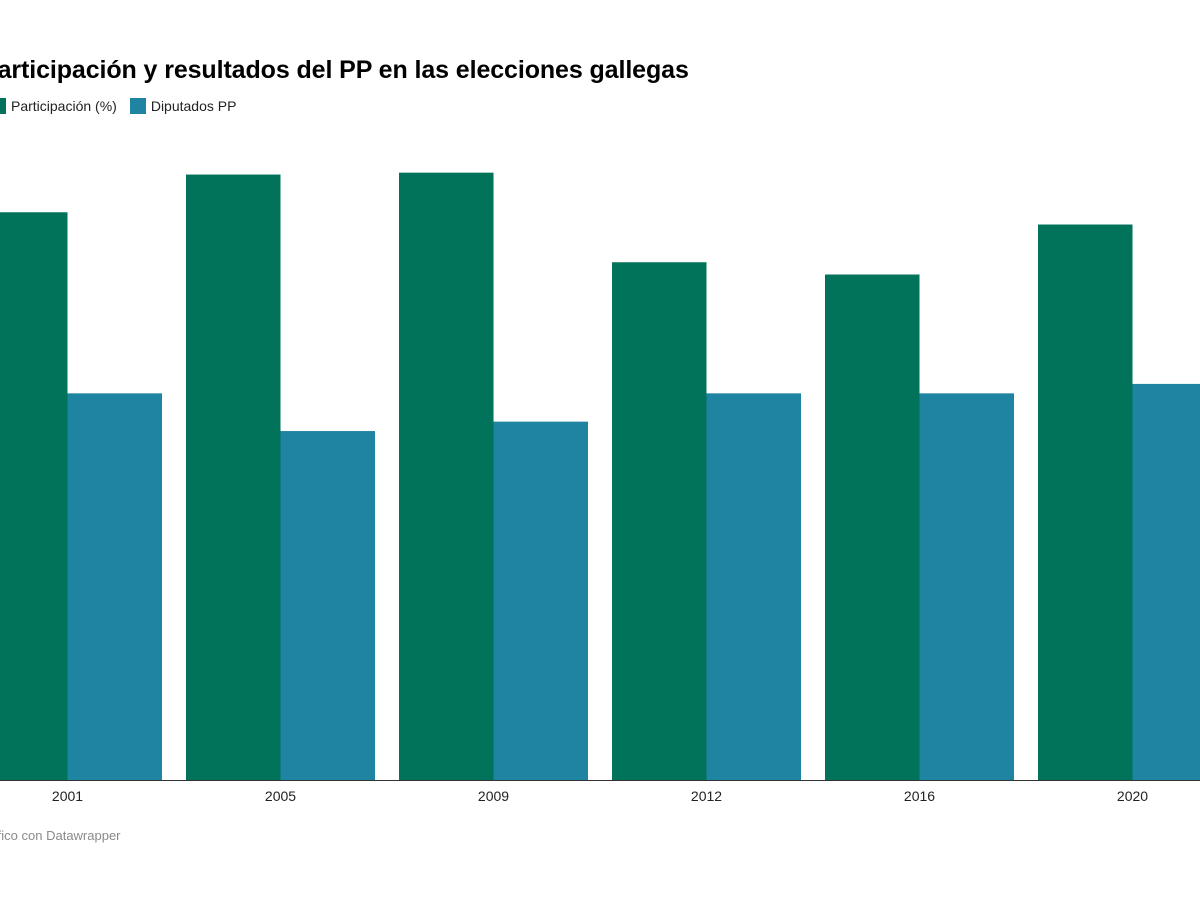 The height and width of the screenshot is (900, 1200). Describe the element at coordinates (446, 476) in the screenshot. I see `bar-participacion-2009` at that location.